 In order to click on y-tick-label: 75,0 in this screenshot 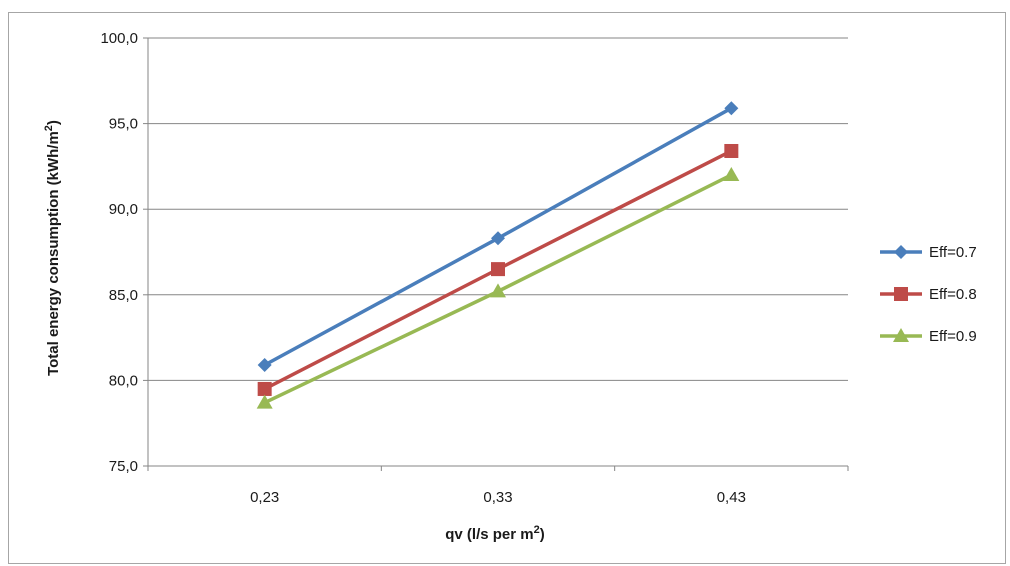, I will do `click(123, 466)`.